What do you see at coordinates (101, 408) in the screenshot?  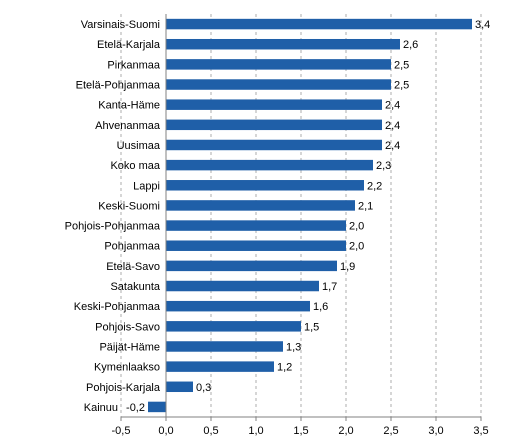 I see `category-label: Kainuu` at bounding box center [101, 408].